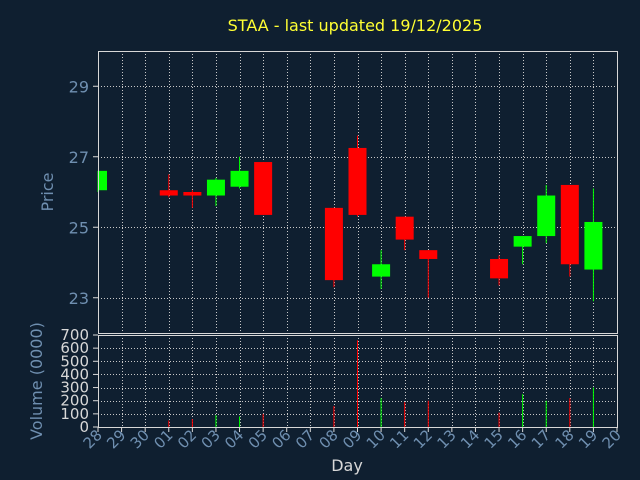 This screenshot has height=480, width=640. What do you see at coordinates (470, 439) in the screenshot?
I see `x-tick-label: 14` at bounding box center [470, 439].